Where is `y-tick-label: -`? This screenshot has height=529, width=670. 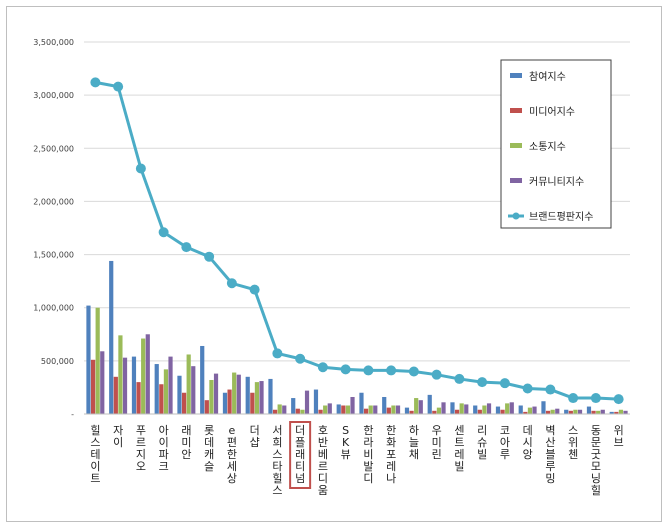
y-tick-label: - is located at coordinates (72, 414).